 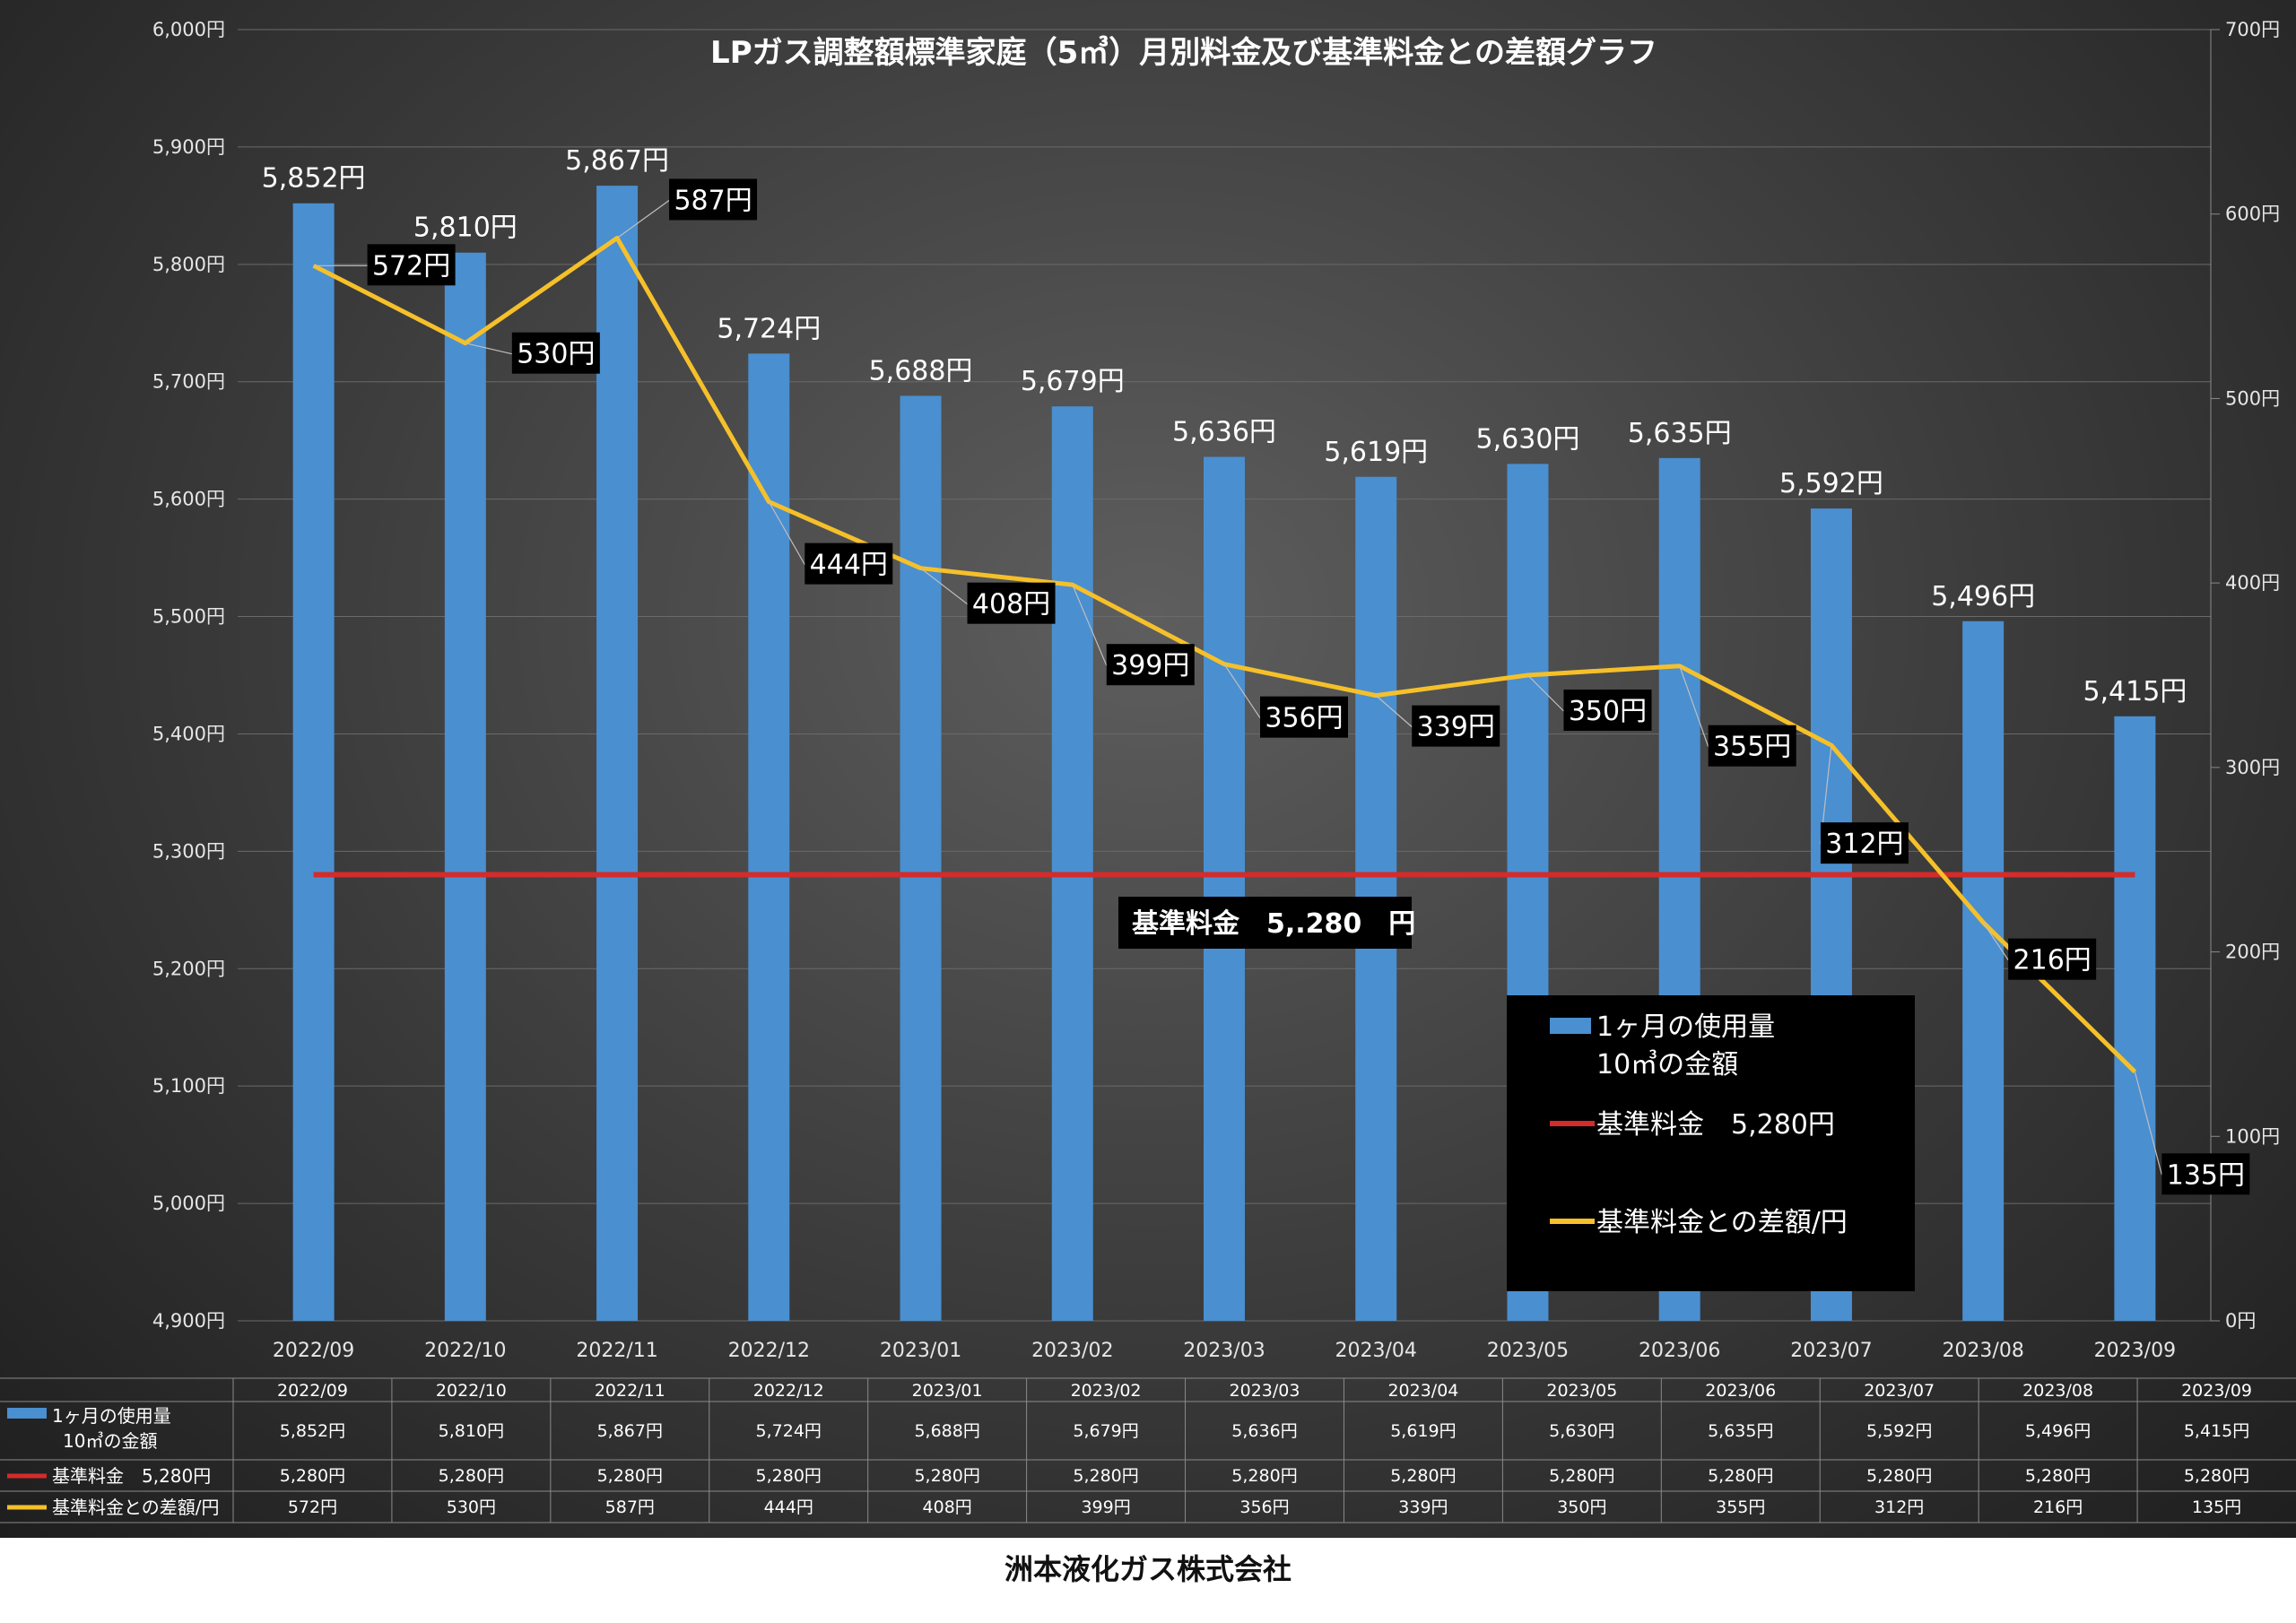 I want to click on table-cell: 5,810円, so click(x=471, y=1431).